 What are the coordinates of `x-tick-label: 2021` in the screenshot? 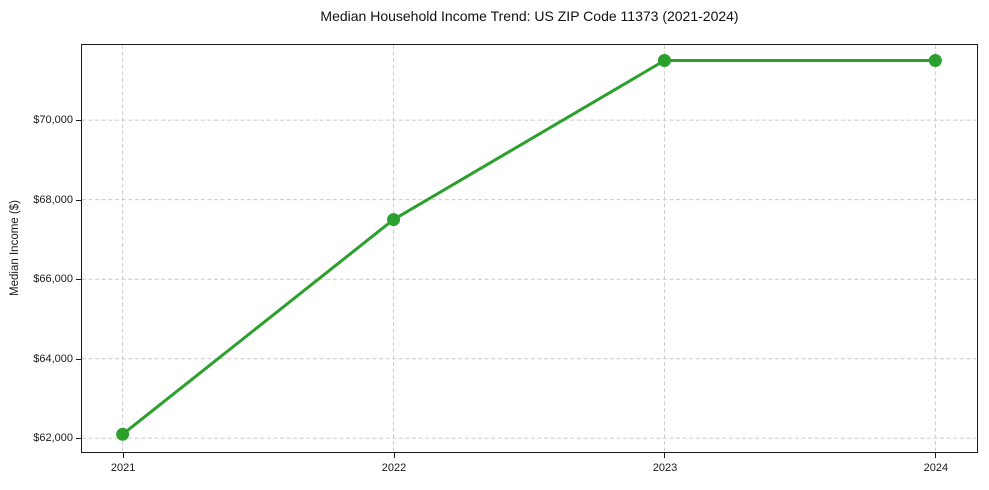 It's located at (123, 468).